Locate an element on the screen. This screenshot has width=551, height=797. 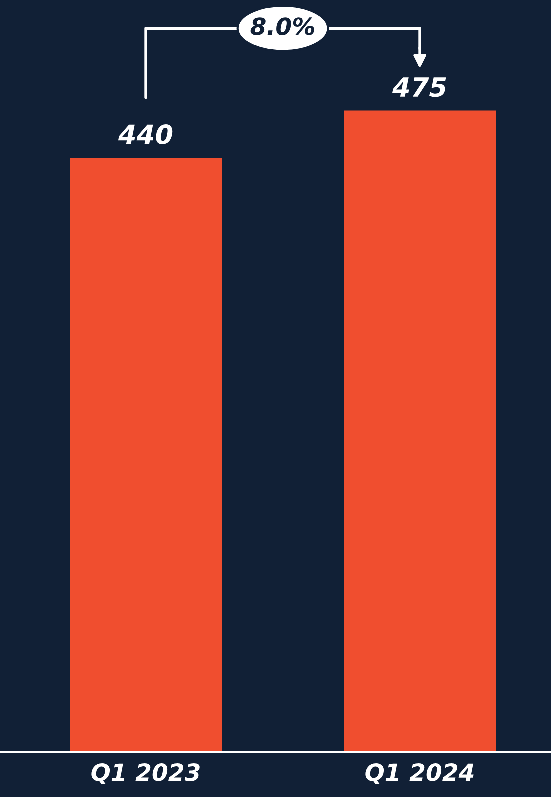
x-tick-label: Q1 2023 is located at coordinates (146, 774).